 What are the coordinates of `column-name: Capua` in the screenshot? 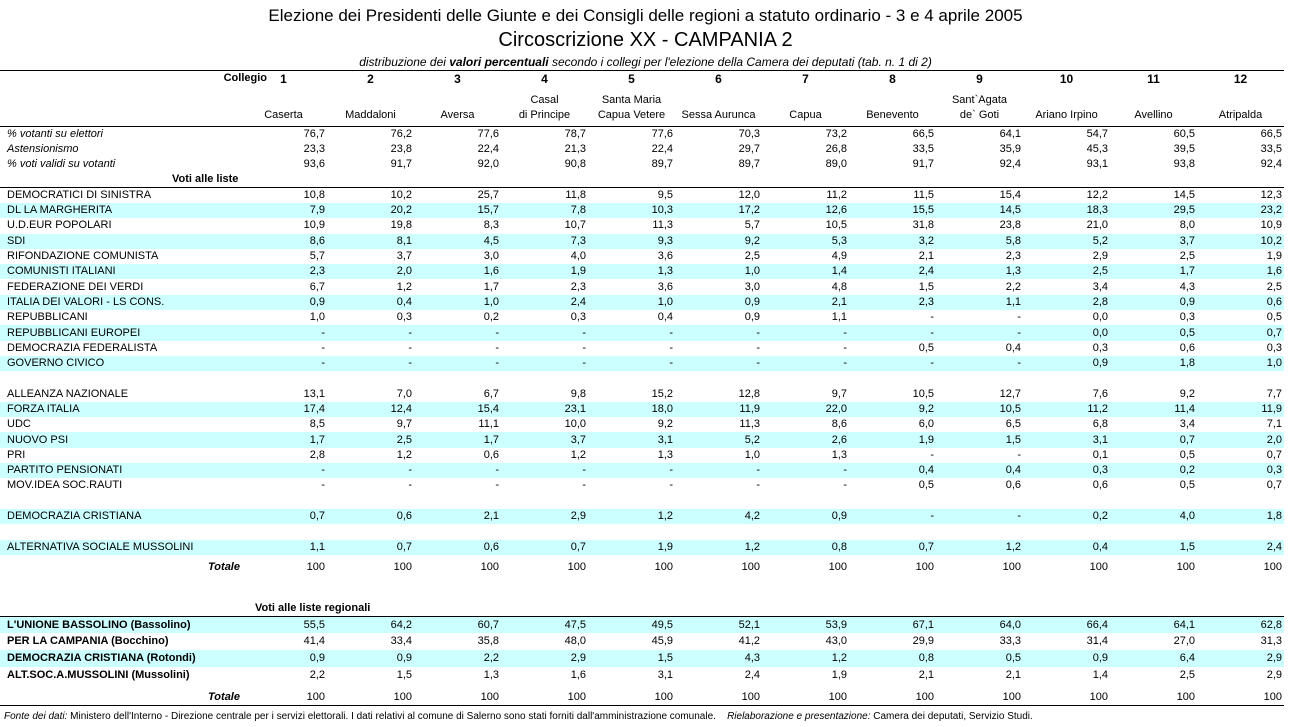 It's located at (805, 106).